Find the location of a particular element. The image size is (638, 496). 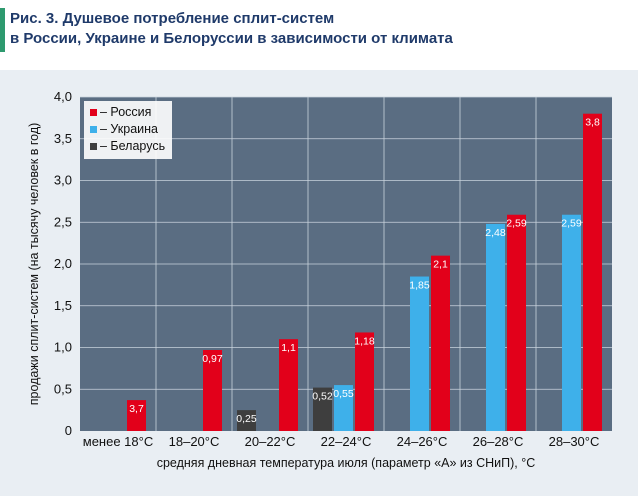

legend: – Россия – Украина – Беларусь is located at coordinates (128, 130).